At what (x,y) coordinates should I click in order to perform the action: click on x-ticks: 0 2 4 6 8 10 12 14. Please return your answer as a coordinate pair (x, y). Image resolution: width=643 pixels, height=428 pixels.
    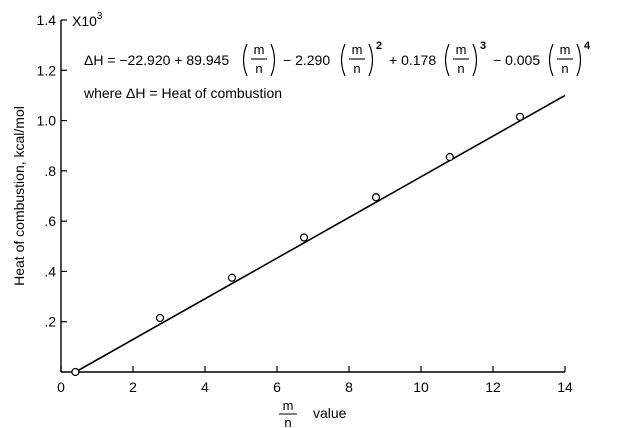
    Looking at the image, I should click on (315, 380).